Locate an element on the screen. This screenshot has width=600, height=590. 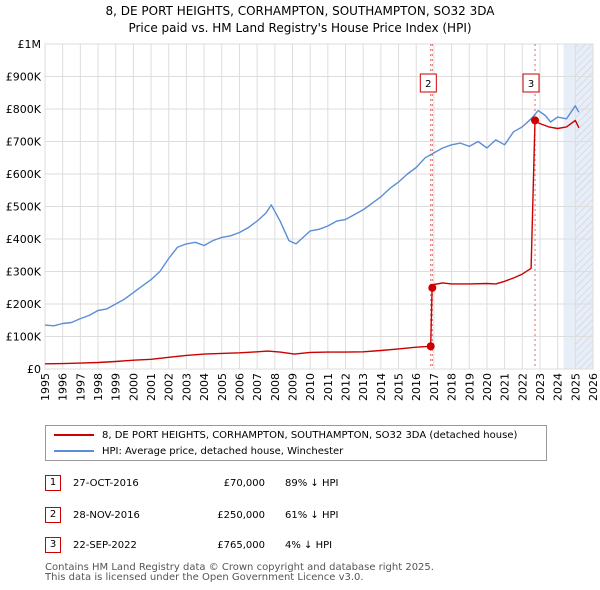
x-tick-label: 2021 is located at coordinates (505, 387).